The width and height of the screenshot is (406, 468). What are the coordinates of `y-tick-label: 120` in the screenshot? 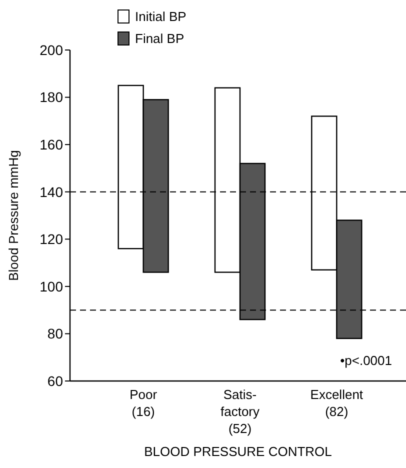 It's located at (52, 239).